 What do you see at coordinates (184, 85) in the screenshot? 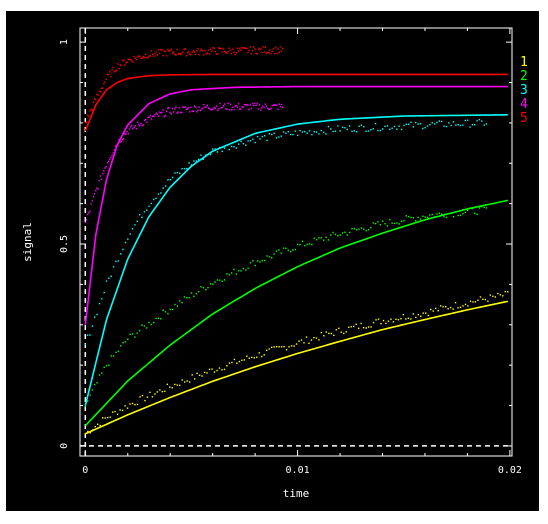
I see `series-5-data` at bounding box center [184, 85].